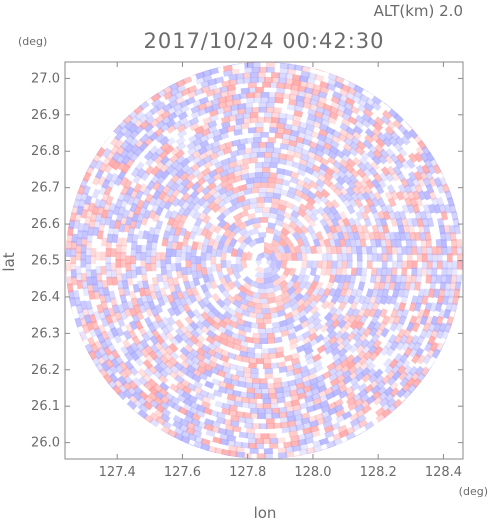 The image size is (491, 521). What do you see at coordinates (473, 491) in the screenshot?
I see `x-unit-label: (deg)` at bounding box center [473, 491].